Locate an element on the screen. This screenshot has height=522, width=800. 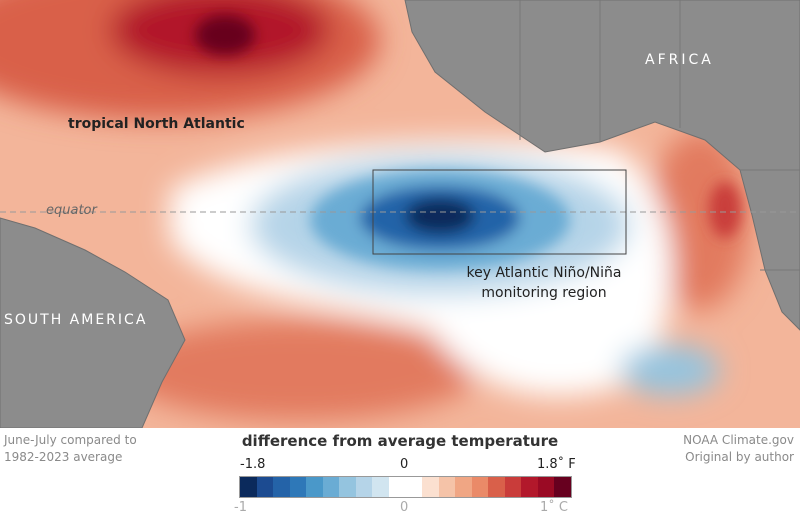
footer-period: June-July compared to is located at coordinates (70, 440).